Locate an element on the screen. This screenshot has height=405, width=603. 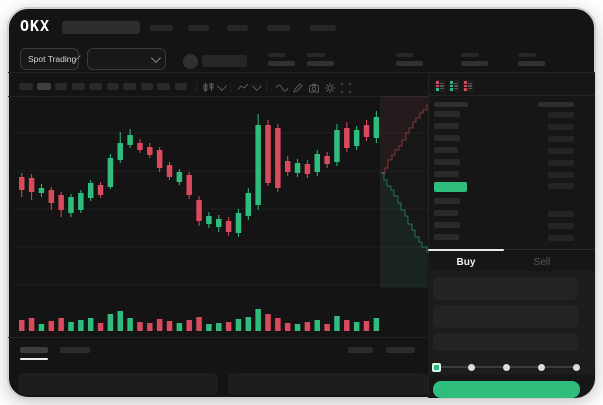
toolbar-bottom-divider is located at coordinates (218, 96).